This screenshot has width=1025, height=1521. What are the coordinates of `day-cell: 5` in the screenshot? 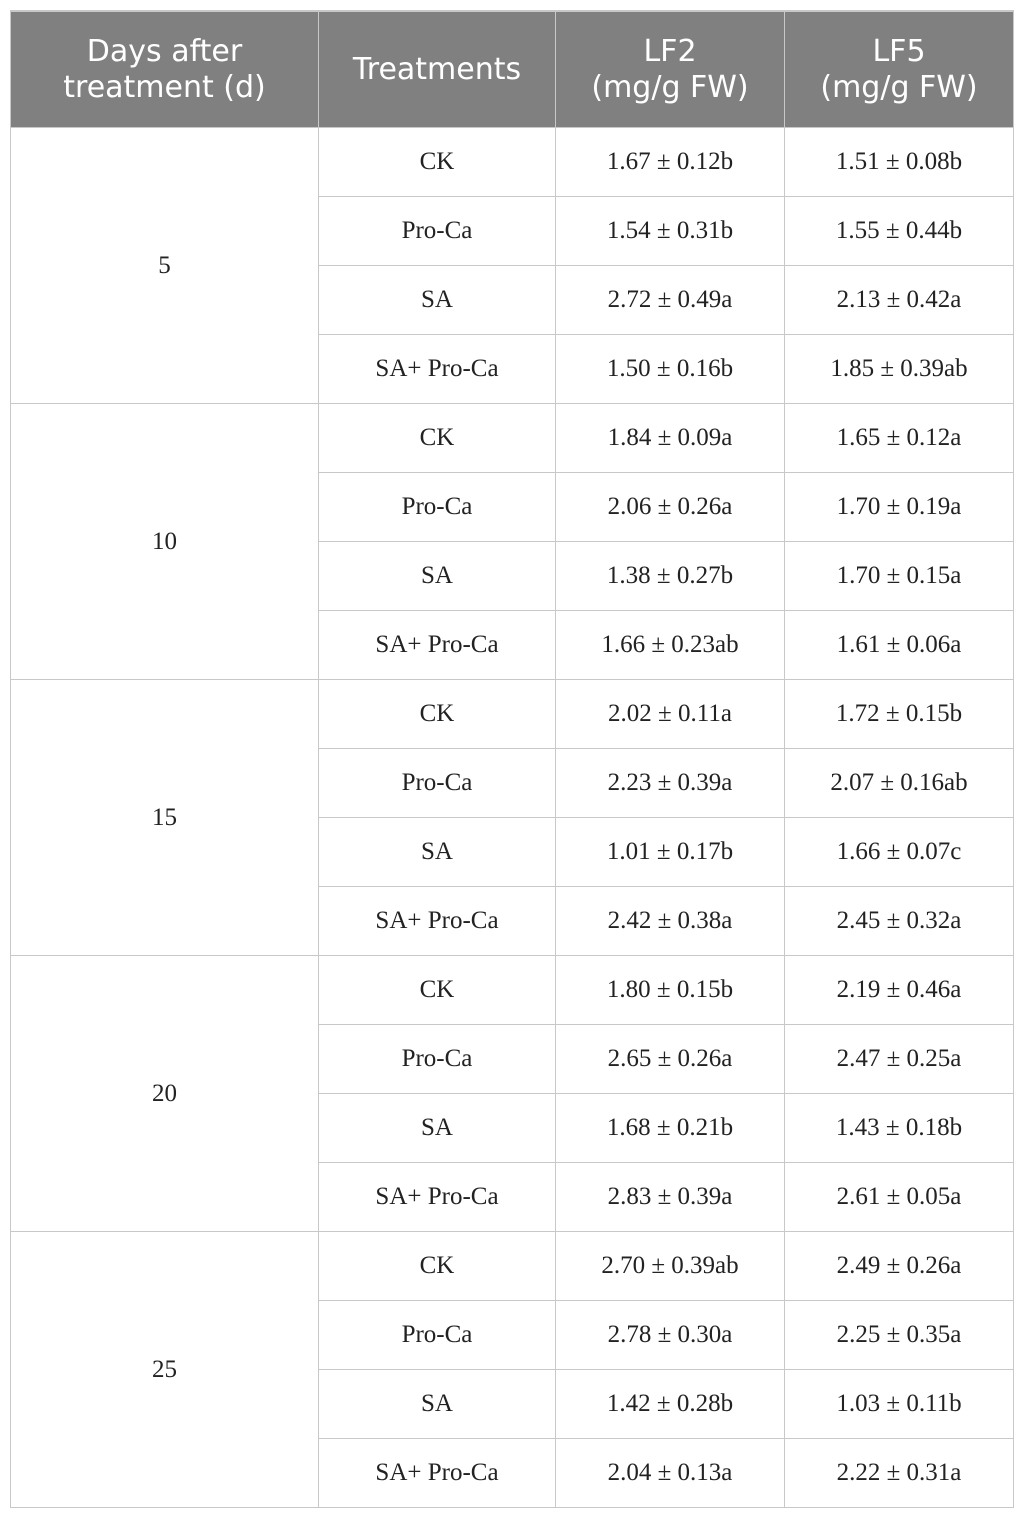 It's located at (164, 265).